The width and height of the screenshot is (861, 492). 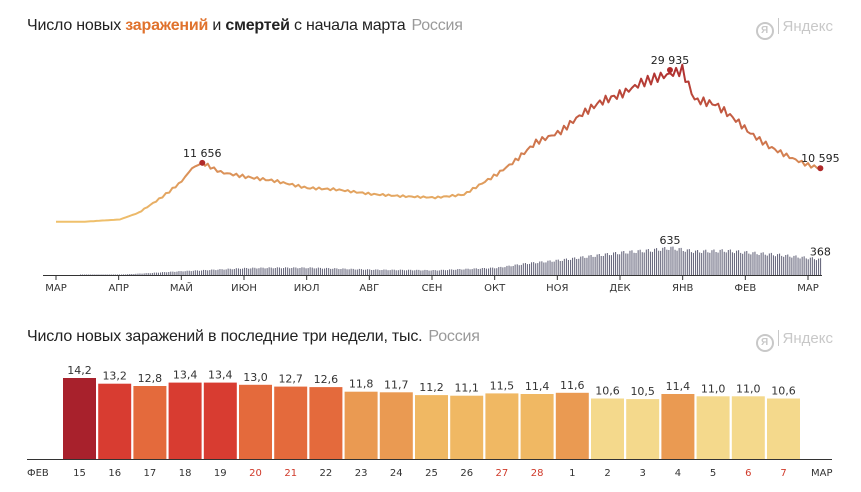 I want to click on yandex-logo-top: Я Яндекс, so click(x=794, y=29).